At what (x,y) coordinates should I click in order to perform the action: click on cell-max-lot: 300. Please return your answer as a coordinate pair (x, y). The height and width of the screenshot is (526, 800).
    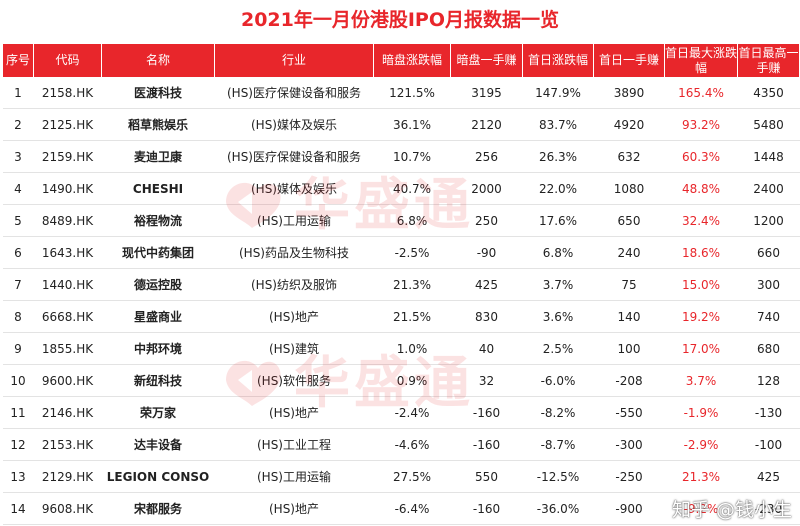
    Looking at the image, I should click on (768, 284).